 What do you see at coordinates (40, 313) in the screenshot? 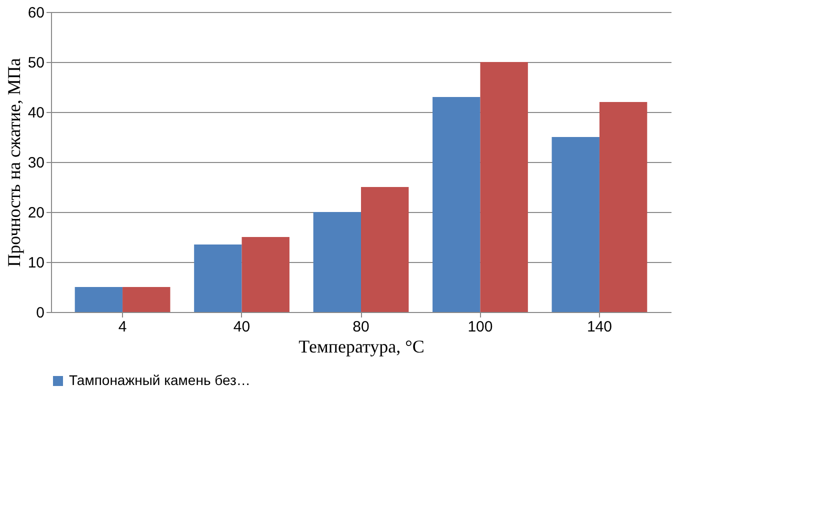
I see `y-tick-label: 0` at bounding box center [40, 313].